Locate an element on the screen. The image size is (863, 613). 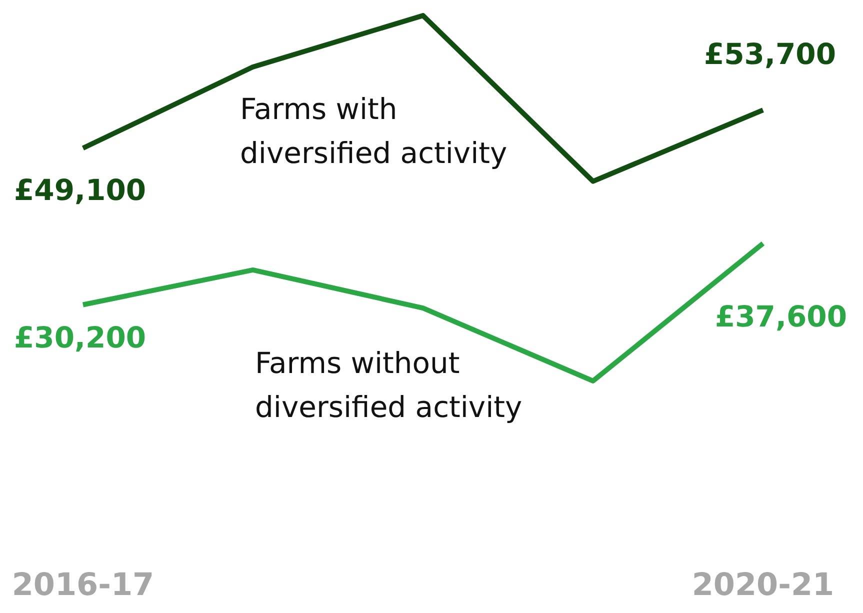
series-label: Farms with diversified activity is located at coordinates (374, 131).